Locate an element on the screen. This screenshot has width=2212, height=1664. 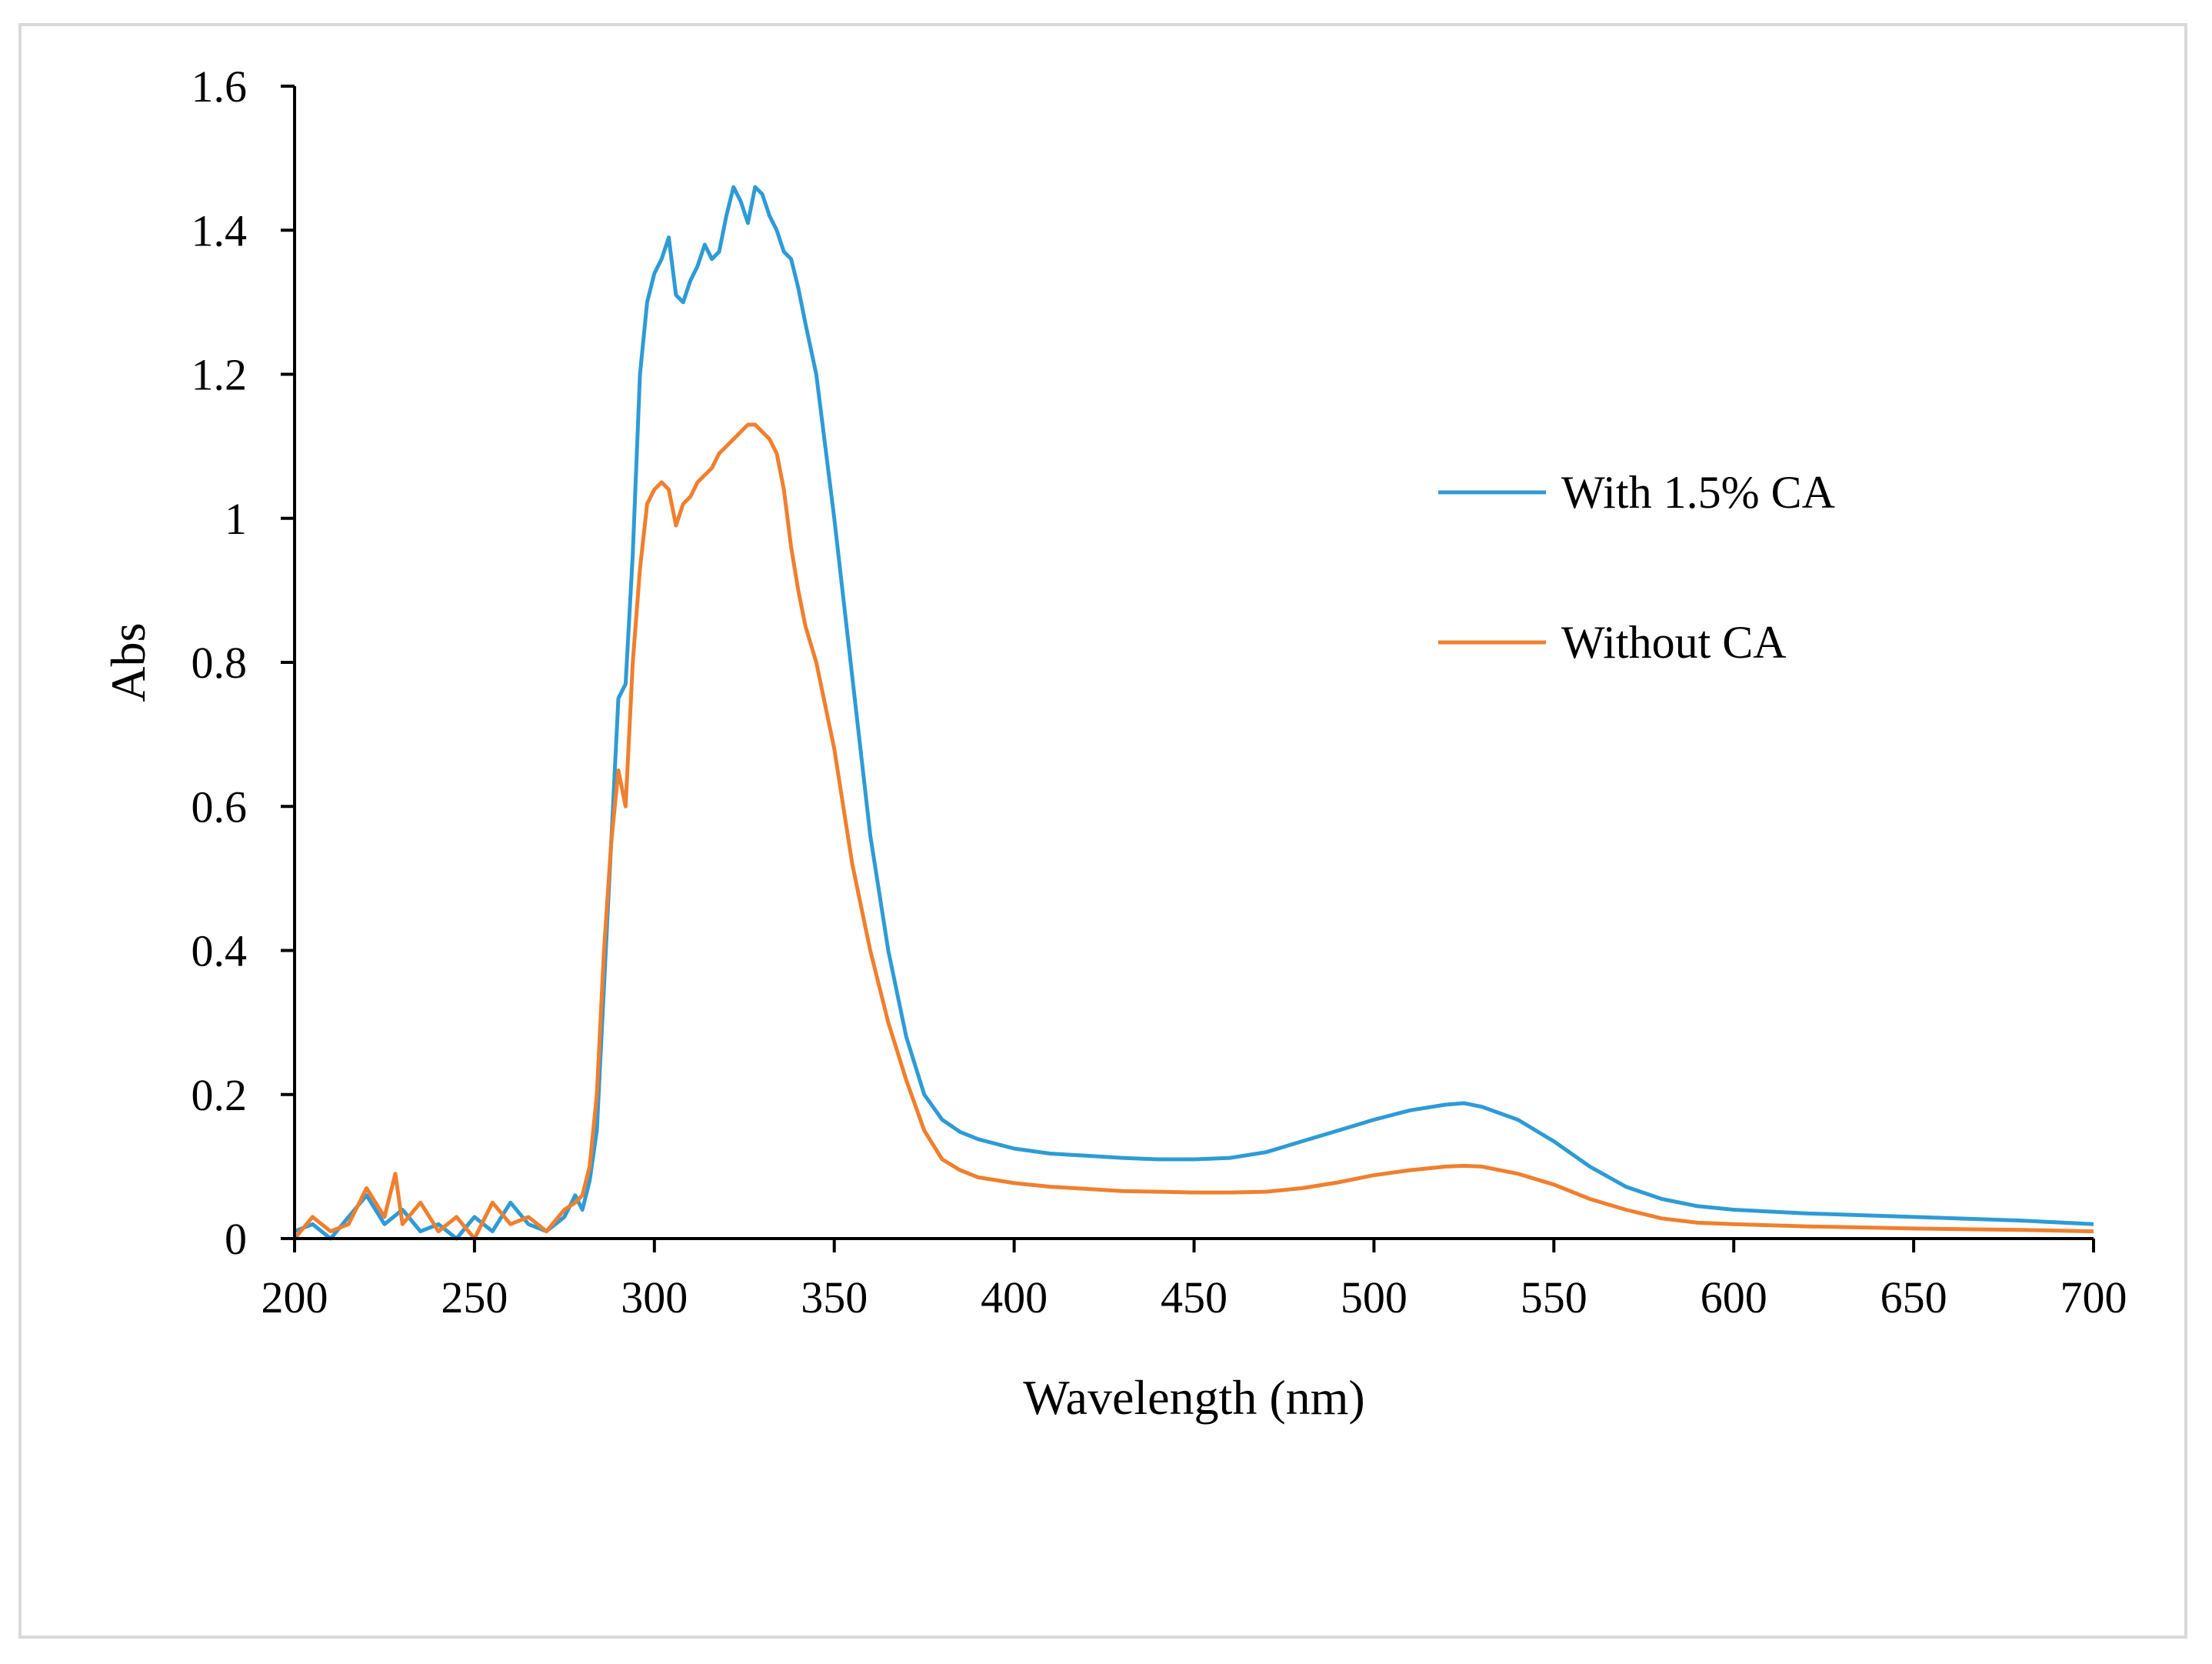
x-tick-label-550: 550 is located at coordinates (1554, 1297).